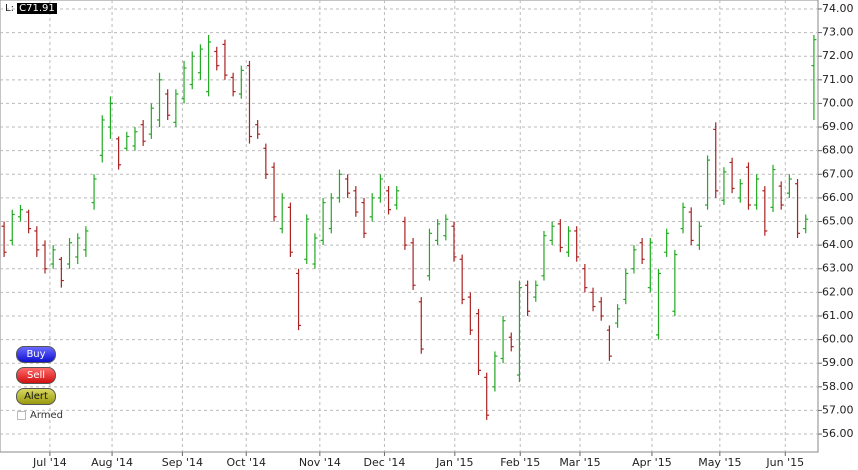 The image size is (858, 470). I want to click on armed-checkbox: Armed, so click(40, 415).